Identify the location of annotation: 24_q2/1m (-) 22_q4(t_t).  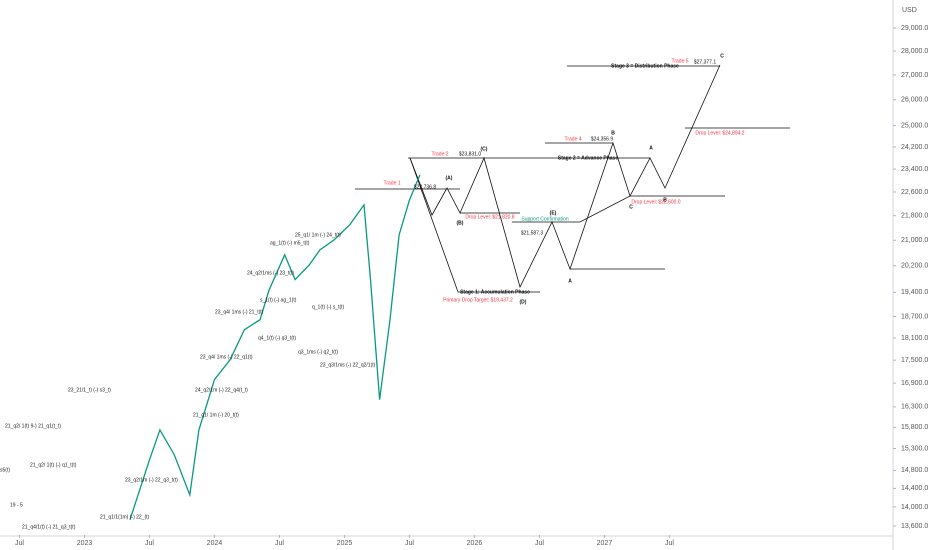
(221, 390).